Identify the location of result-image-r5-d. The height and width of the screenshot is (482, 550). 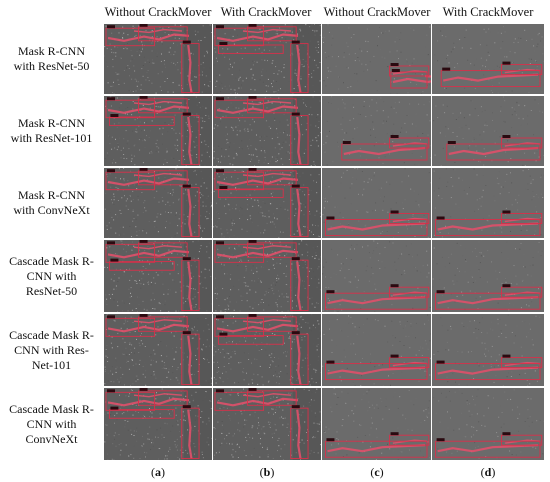
(488, 350).